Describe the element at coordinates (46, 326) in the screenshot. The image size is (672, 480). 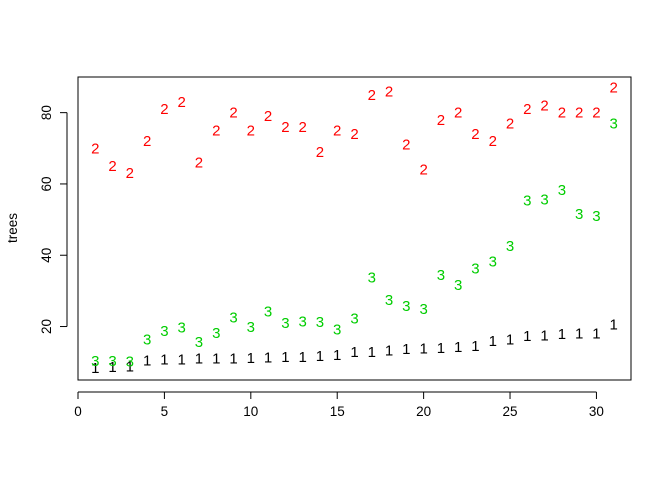
I see `y-tick-label: 20` at that location.